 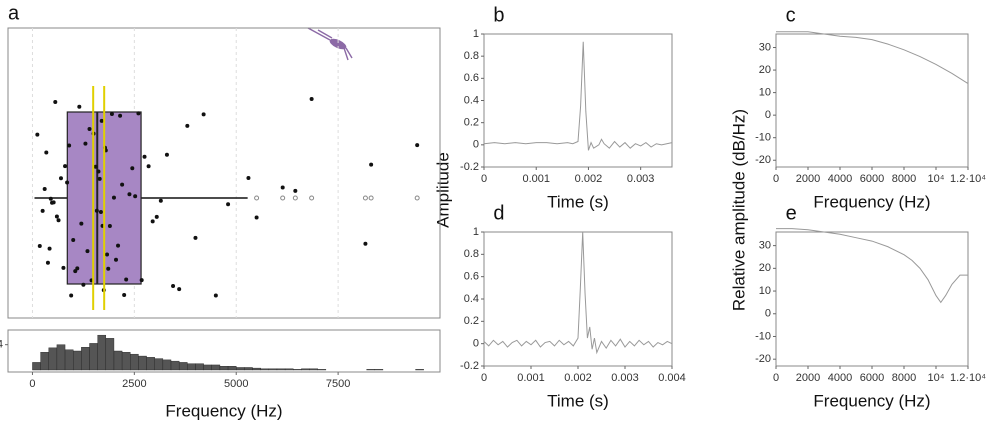 I want to click on panel-label: d, so click(x=498, y=213).